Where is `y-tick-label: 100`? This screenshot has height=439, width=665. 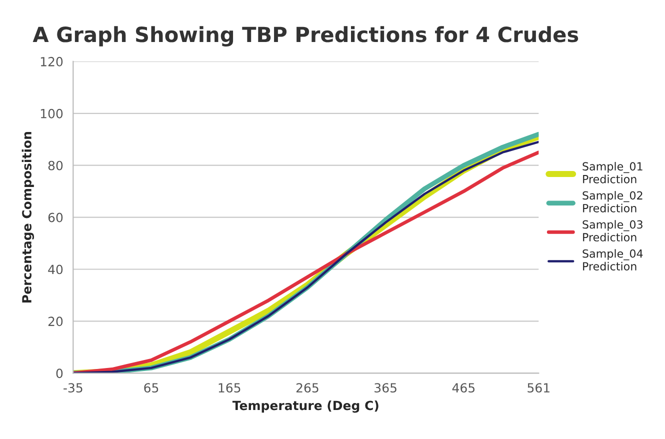 y-tick-label: 100 is located at coordinates (51, 113).